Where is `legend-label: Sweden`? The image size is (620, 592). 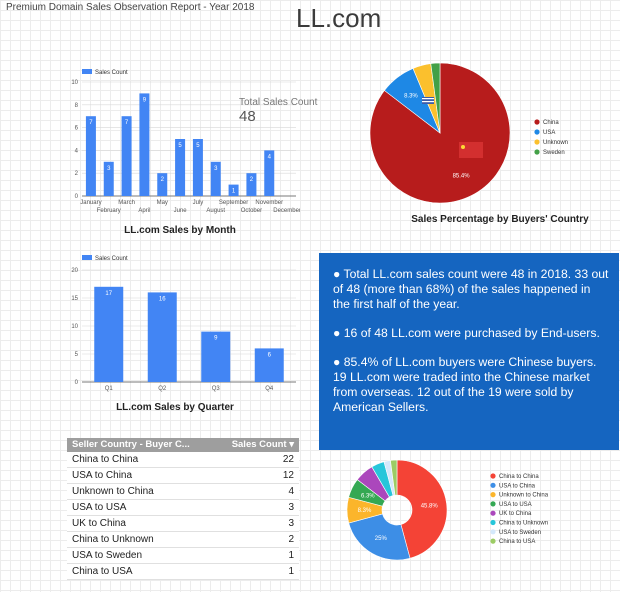 legend-label: Sweden is located at coordinates (554, 153).